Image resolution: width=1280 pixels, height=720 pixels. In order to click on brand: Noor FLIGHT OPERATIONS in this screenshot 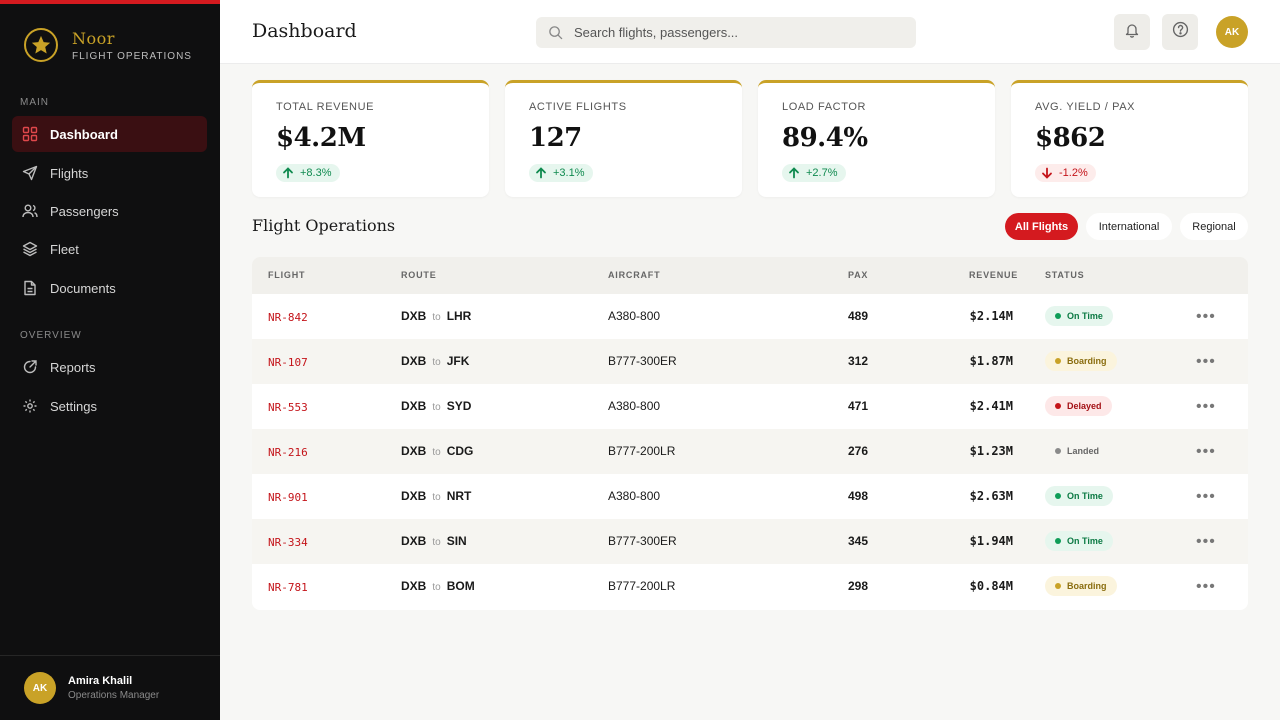, I will do `click(108, 45)`.